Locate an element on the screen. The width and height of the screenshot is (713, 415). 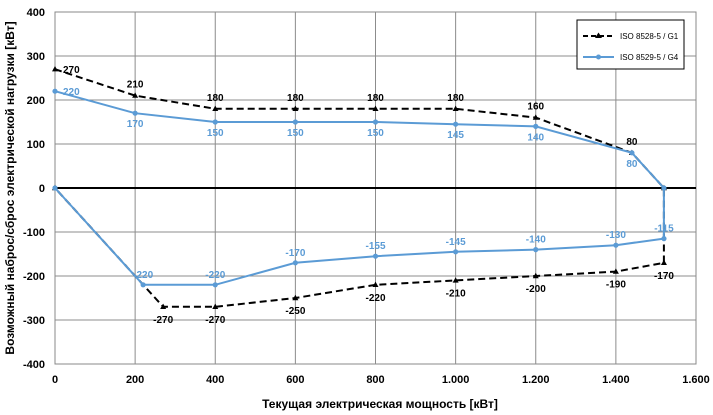
data-label: -200 is located at coordinates (536, 289).